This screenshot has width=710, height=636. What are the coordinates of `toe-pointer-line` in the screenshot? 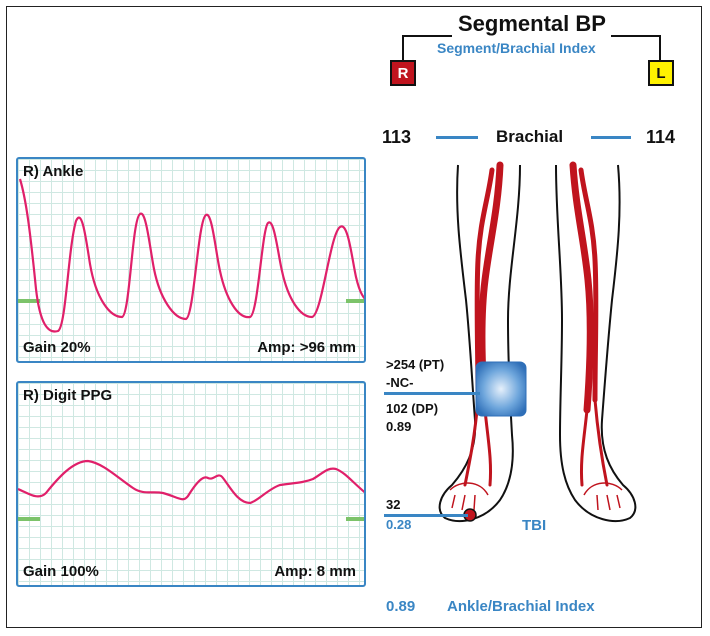 It's located at (426, 515).